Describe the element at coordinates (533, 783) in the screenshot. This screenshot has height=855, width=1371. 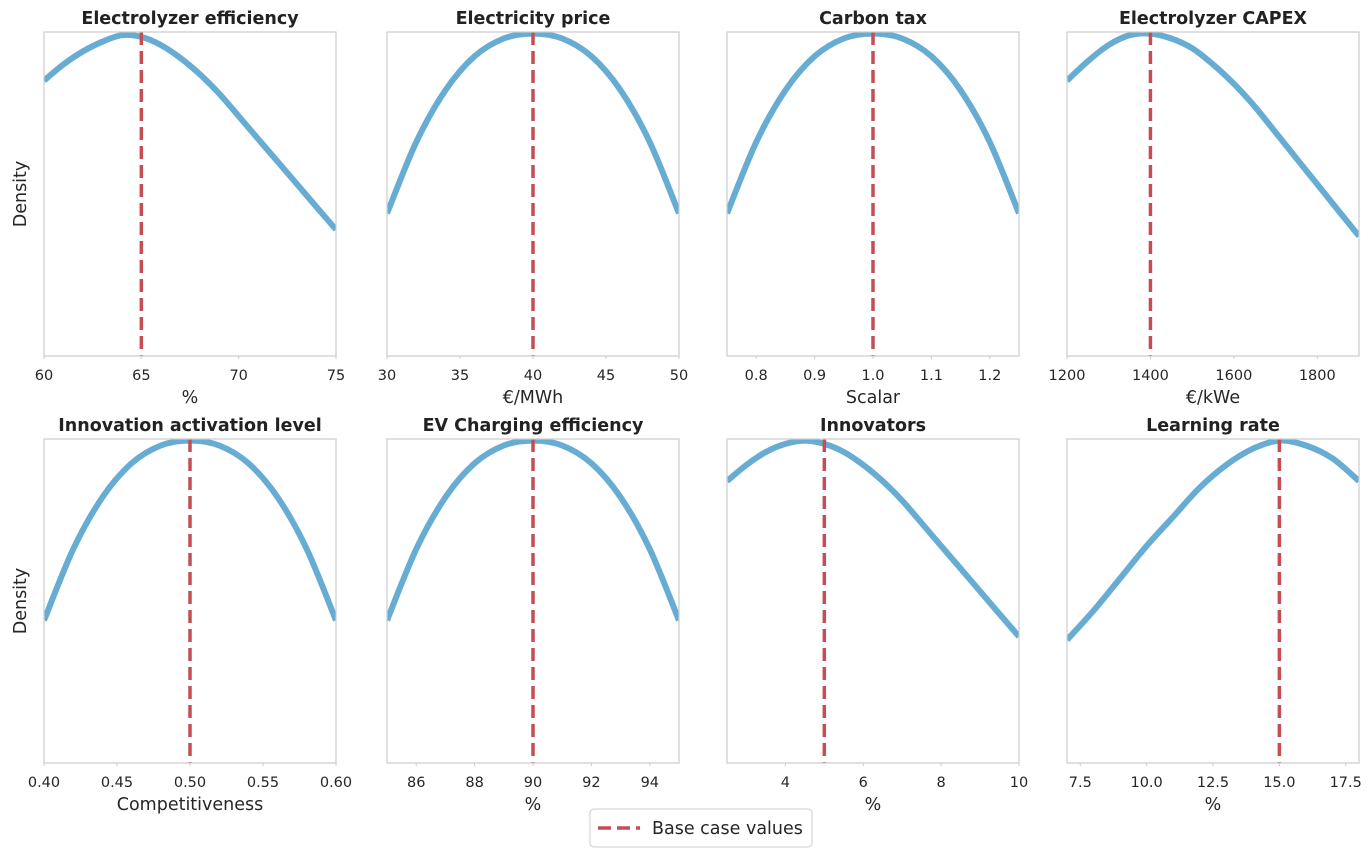
I see `x-tick-label: 90` at that location.